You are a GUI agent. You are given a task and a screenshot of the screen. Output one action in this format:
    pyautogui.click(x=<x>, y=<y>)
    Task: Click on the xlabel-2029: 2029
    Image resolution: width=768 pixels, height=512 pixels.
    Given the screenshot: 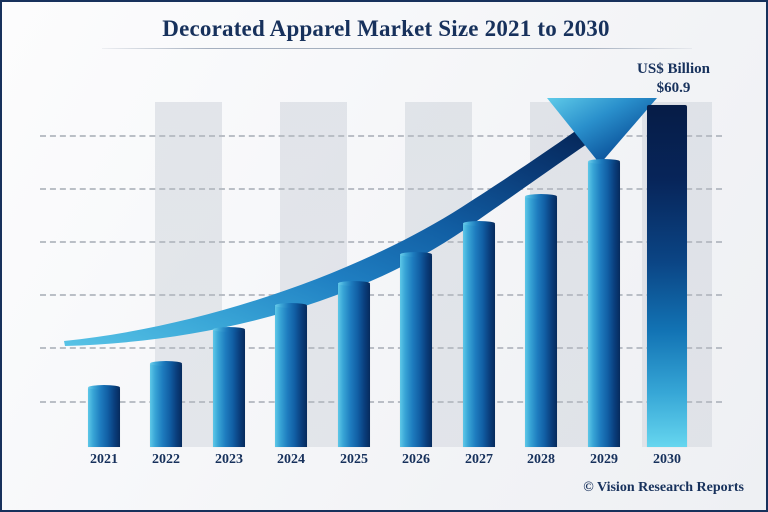 What is the action you would take?
    pyautogui.click(x=604, y=459)
    